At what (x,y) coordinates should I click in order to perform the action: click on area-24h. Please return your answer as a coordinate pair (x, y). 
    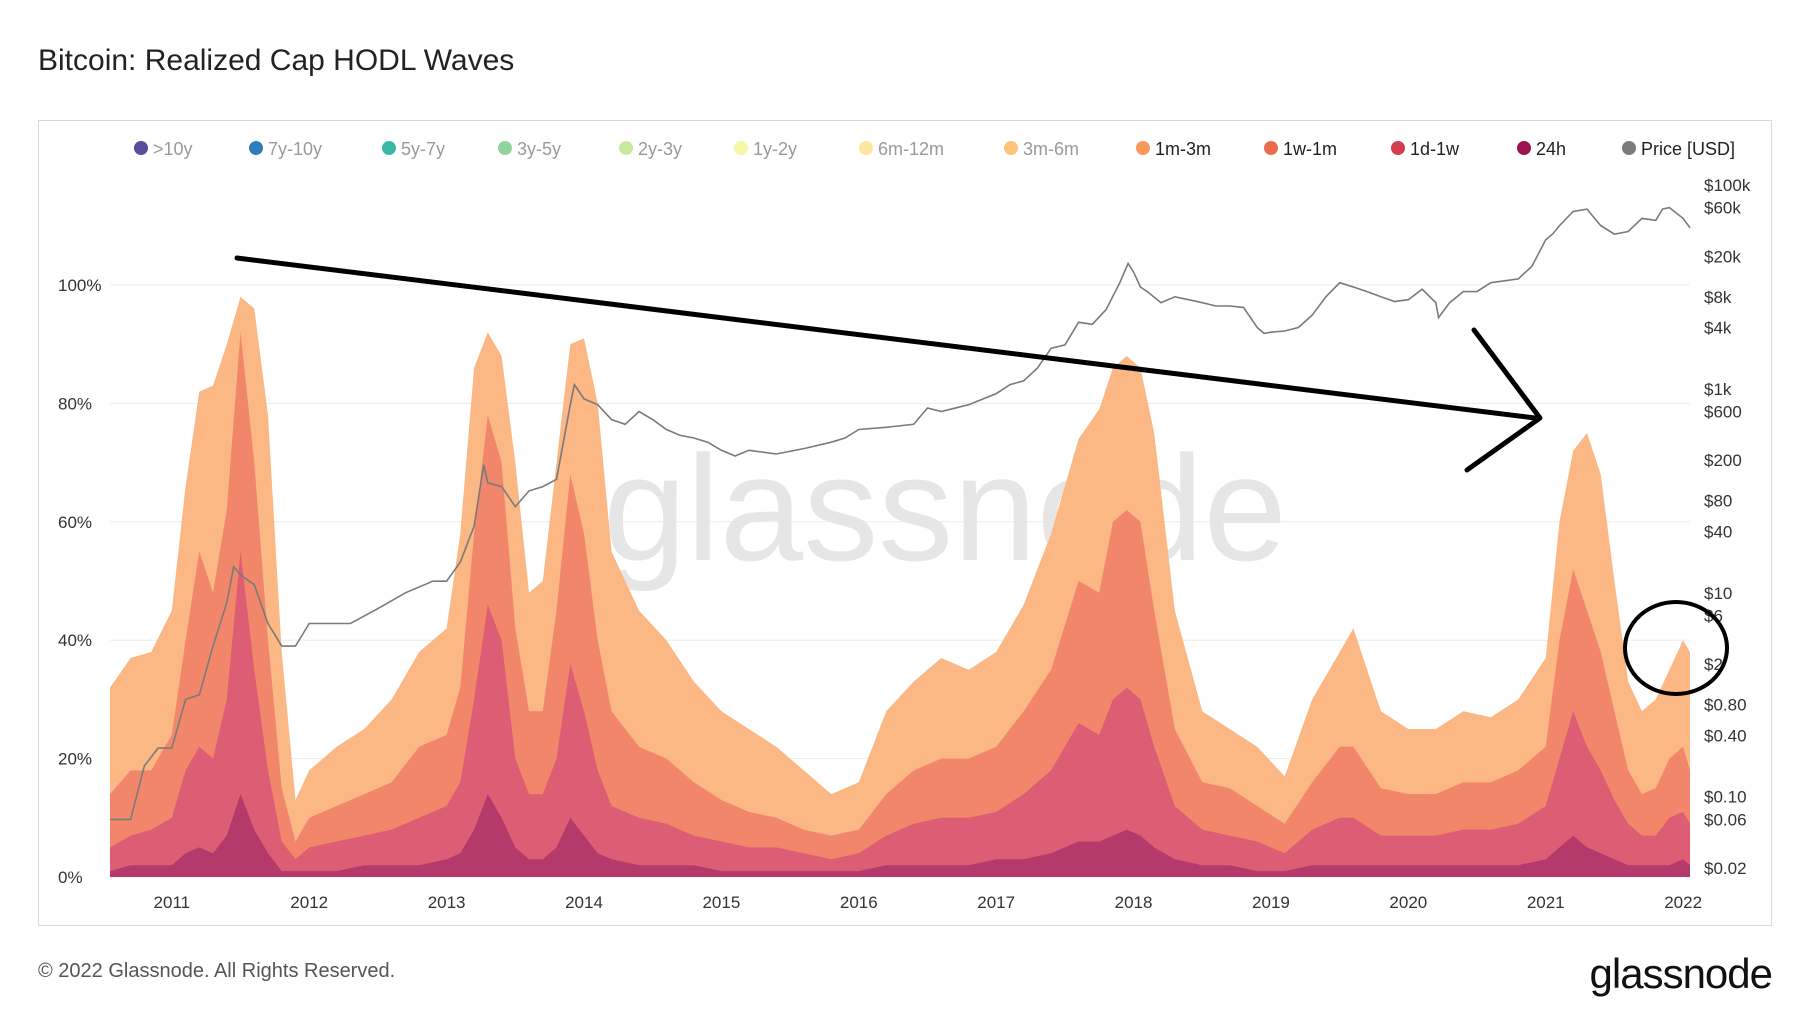
    Looking at the image, I should click on (900, 835).